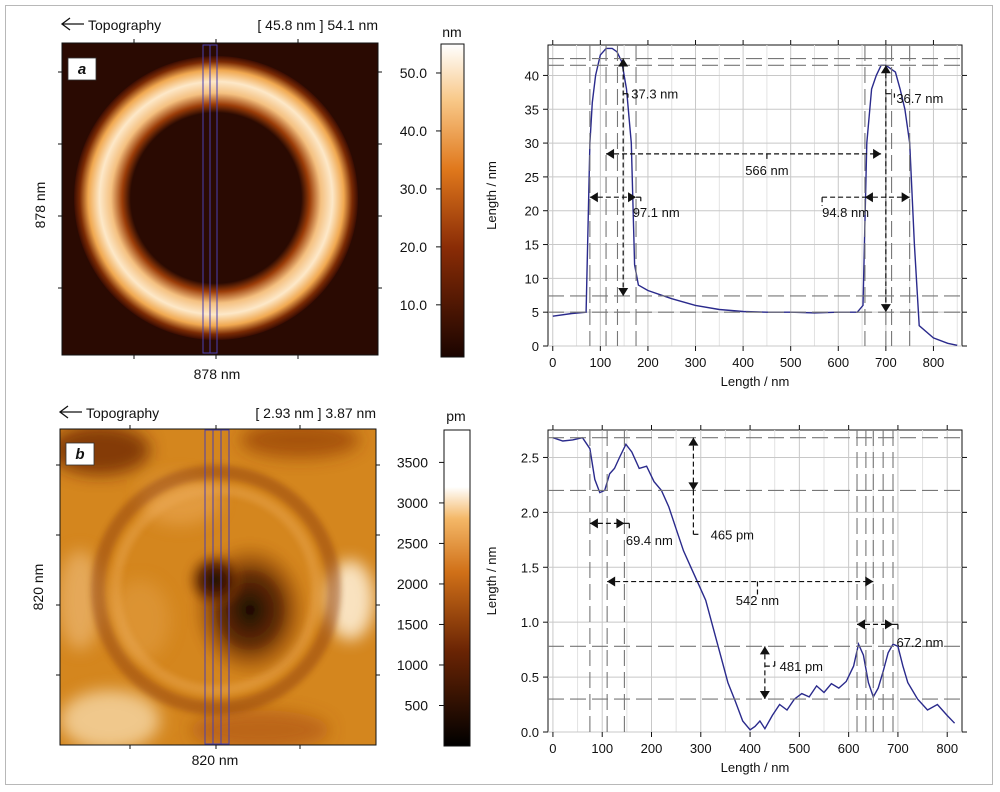 The image size is (1000, 792). Describe the element at coordinates (413, 73) in the screenshot. I see `colorbar-tick-label: 50.0` at that location.